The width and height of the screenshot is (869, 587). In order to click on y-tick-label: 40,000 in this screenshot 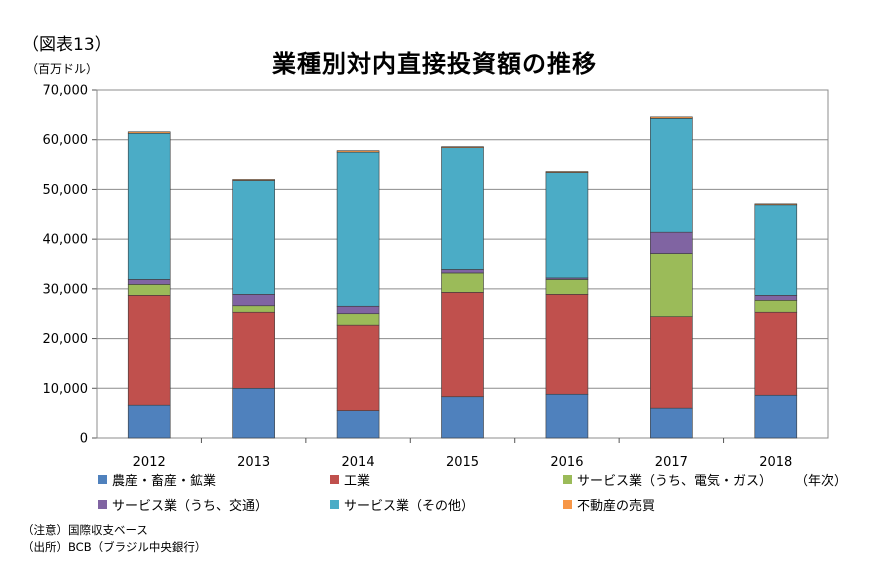, I will do `click(66, 240)`.